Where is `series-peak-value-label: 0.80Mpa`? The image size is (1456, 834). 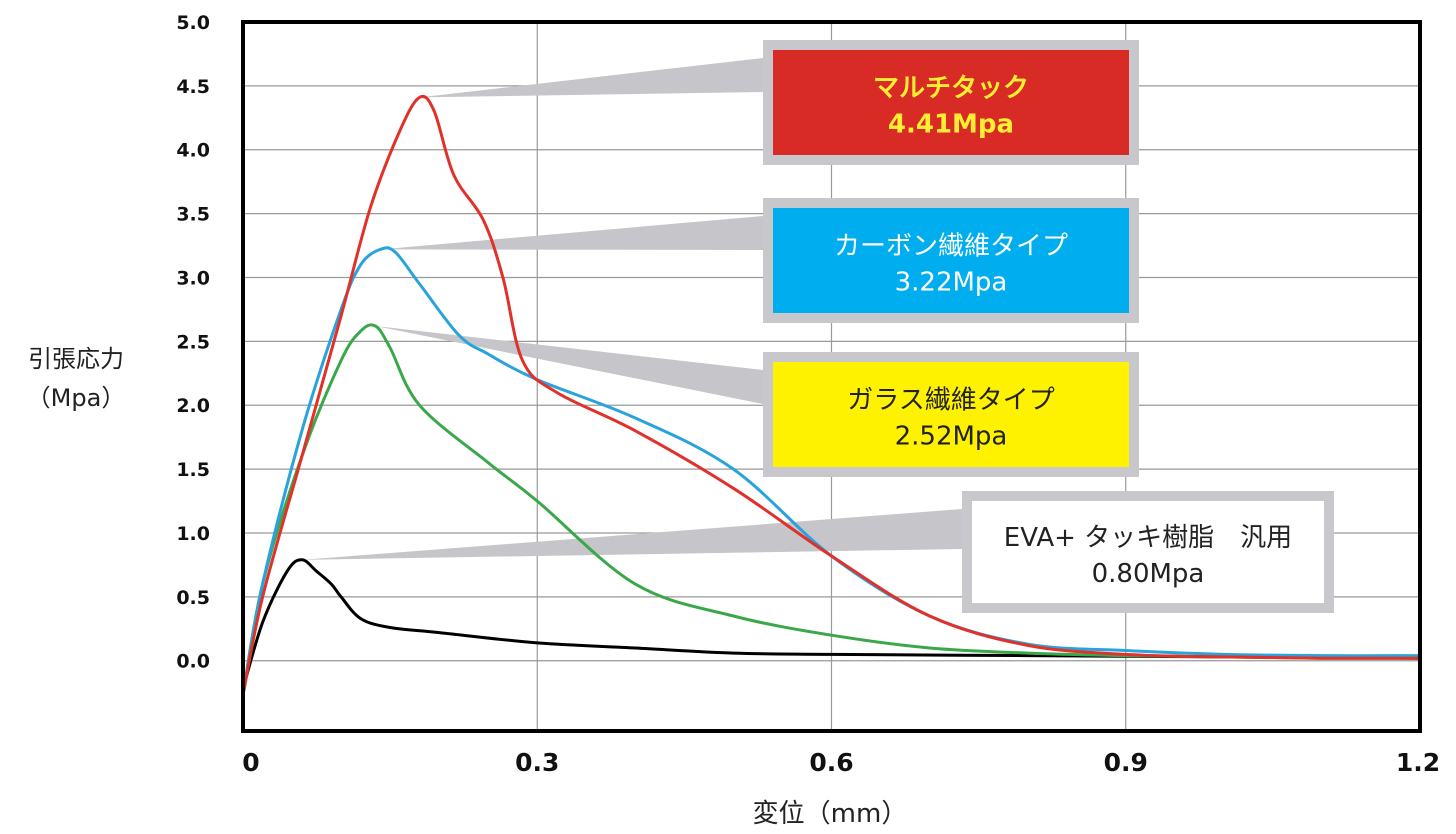 series-peak-value-label: 0.80Mpa is located at coordinates (1148, 574).